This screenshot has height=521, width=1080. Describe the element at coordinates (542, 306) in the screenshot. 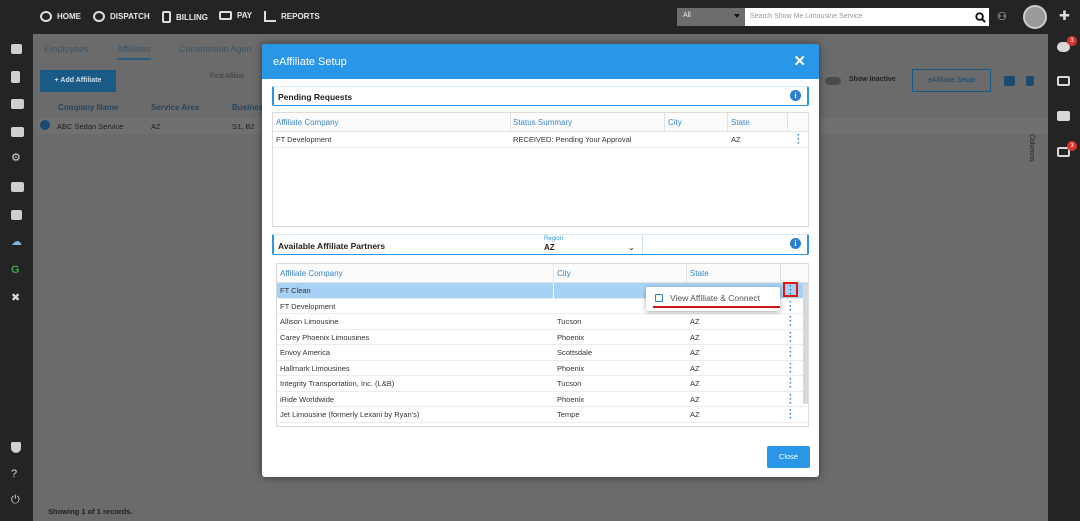

I see `table-row: FT Development · · ·` at that location.